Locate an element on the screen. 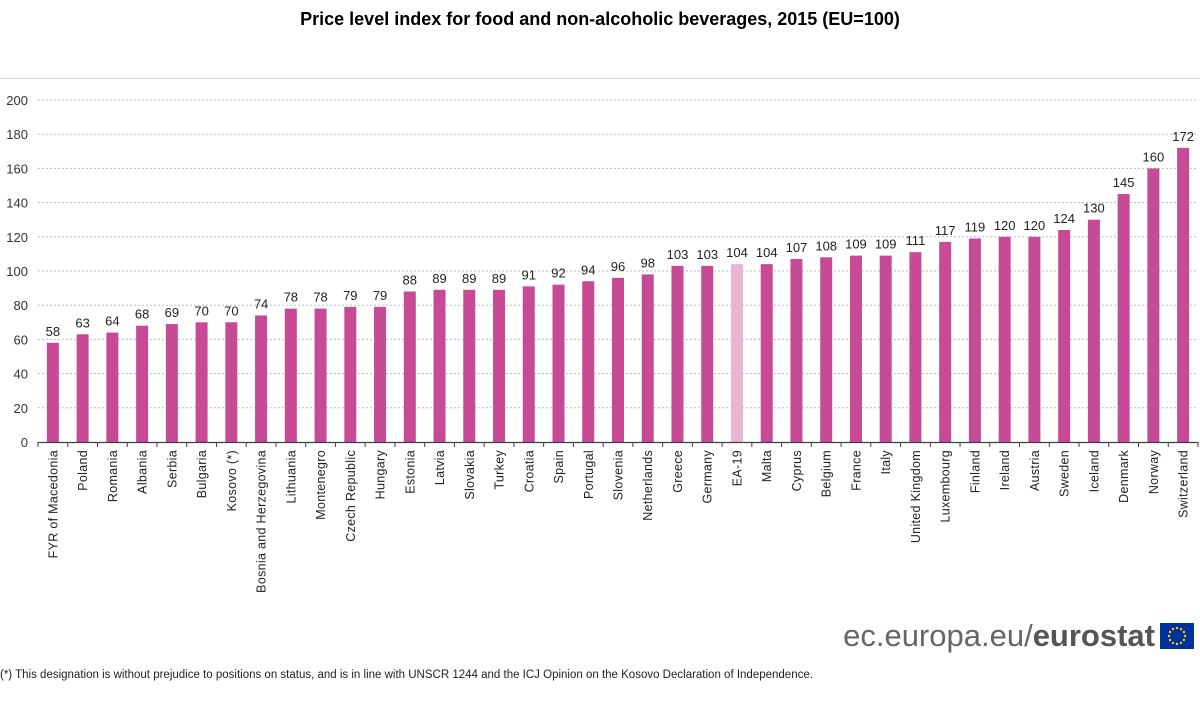 The height and width of the screenshot is (726, 1200). x-axis is located at coordinates (618, 444).